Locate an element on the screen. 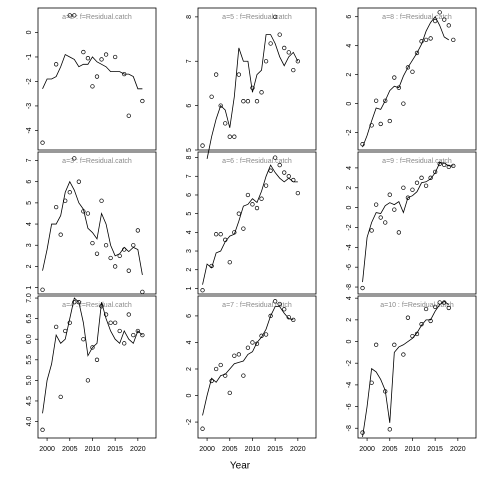 Image resolution: width=480 pixels, height=480 pixels. y-tick-label: 5 is located at coordinates (189, 214).